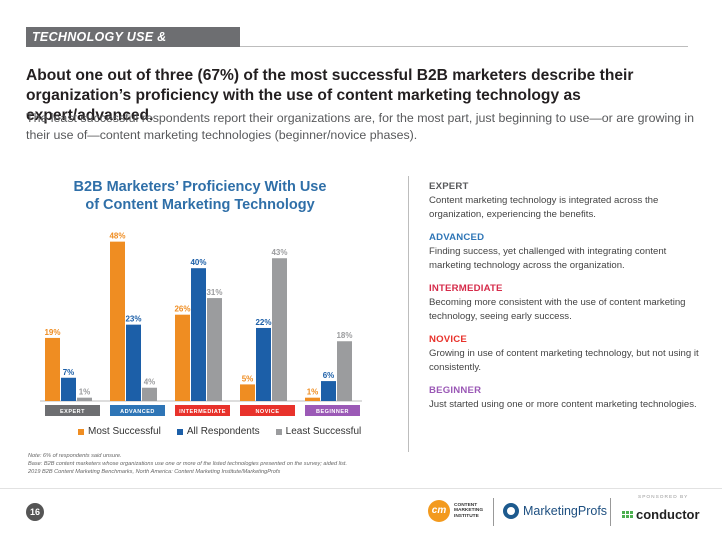 The width and height of the screenshot is (722, 556). What do you see at coordinates (117, 321) in the screenshot?
I see `bar-advanced-most-successful` at bounding box center [117, 321].